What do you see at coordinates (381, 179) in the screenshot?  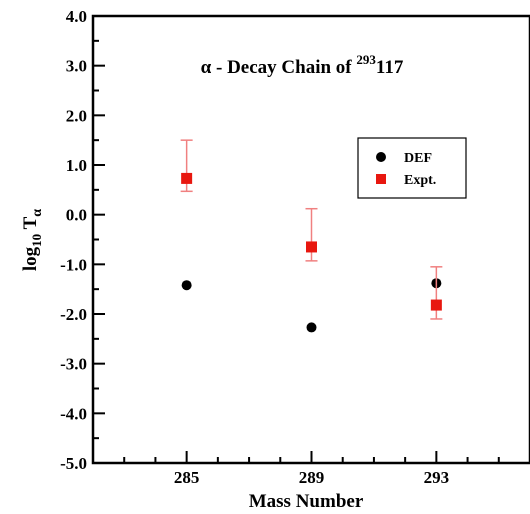 I see `legend-expt-marker` at bounding box center [381, 179].